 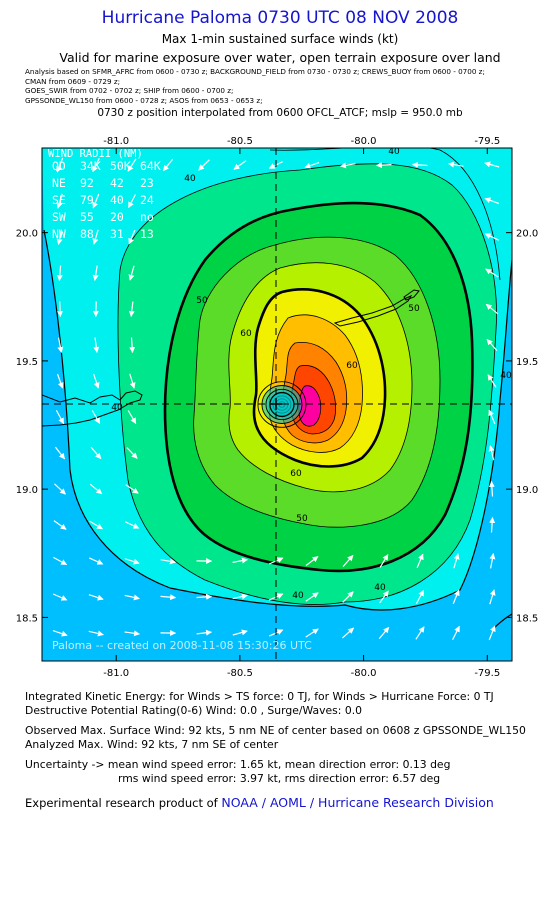 What do you see at coordinates (59, 217) in the screenshot?
I see `wind-radii-cell: SW` at bounding box center [59, 217].